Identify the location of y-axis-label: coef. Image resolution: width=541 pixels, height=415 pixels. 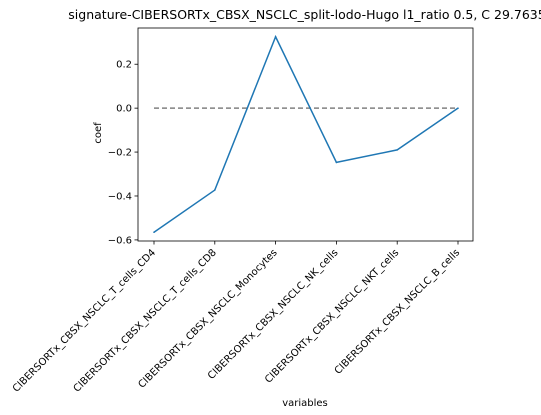
(98, 133).